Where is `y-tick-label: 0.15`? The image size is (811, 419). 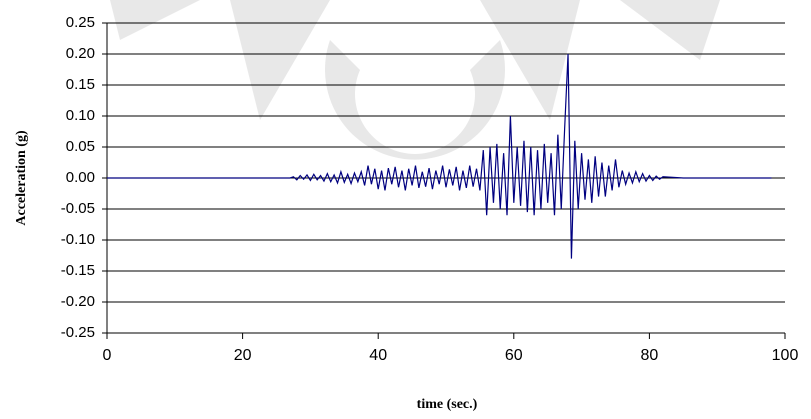
y-tick-label: 0.15 is located at coordinates (80, 84).